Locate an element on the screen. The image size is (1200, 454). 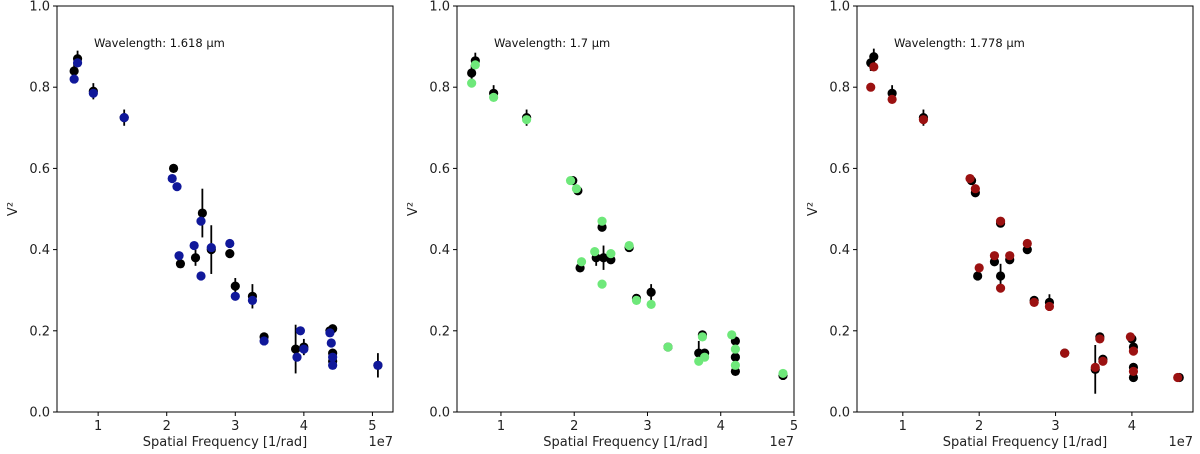
wavelength-annotation: Wavelength: 1.778 μm is located at coordinates (959, 43).